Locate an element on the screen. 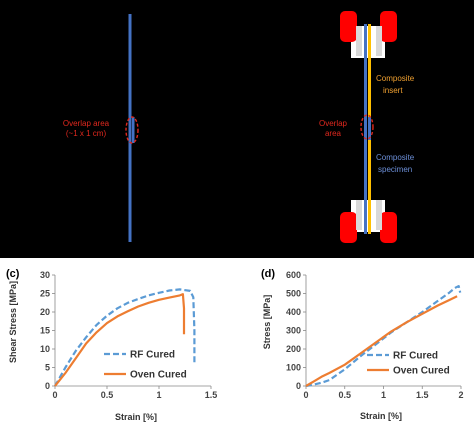  overlap-label-line1: Overlap area is located at coordinates (86, 123).